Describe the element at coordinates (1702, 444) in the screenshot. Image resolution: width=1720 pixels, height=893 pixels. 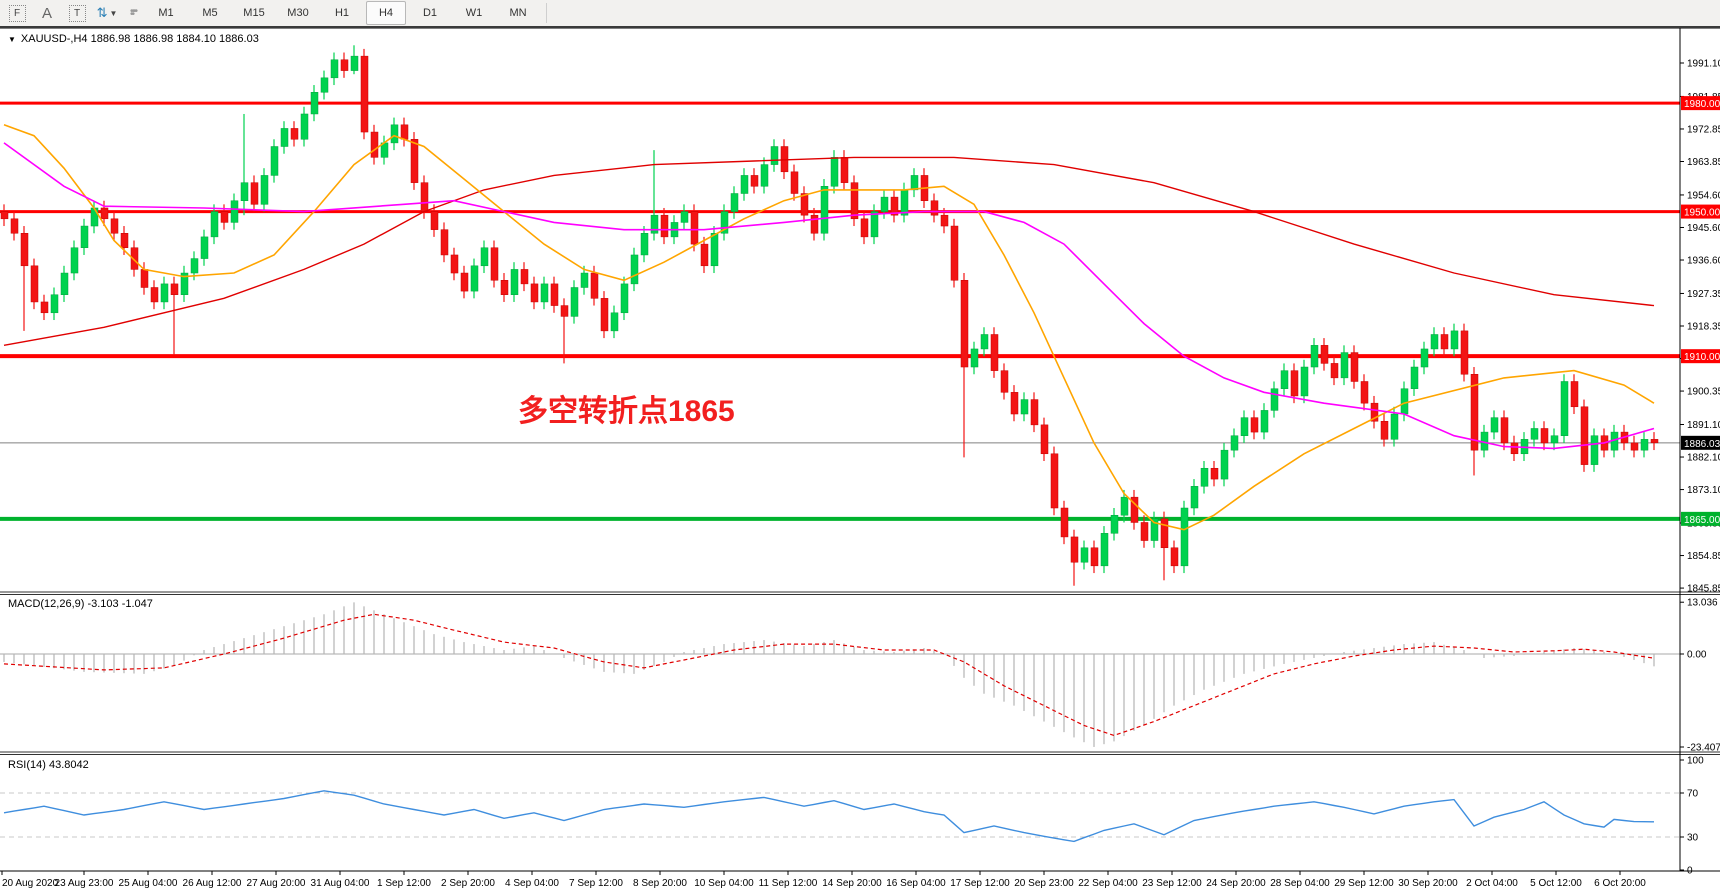
I see `svg-text: 1886.03` at that location.